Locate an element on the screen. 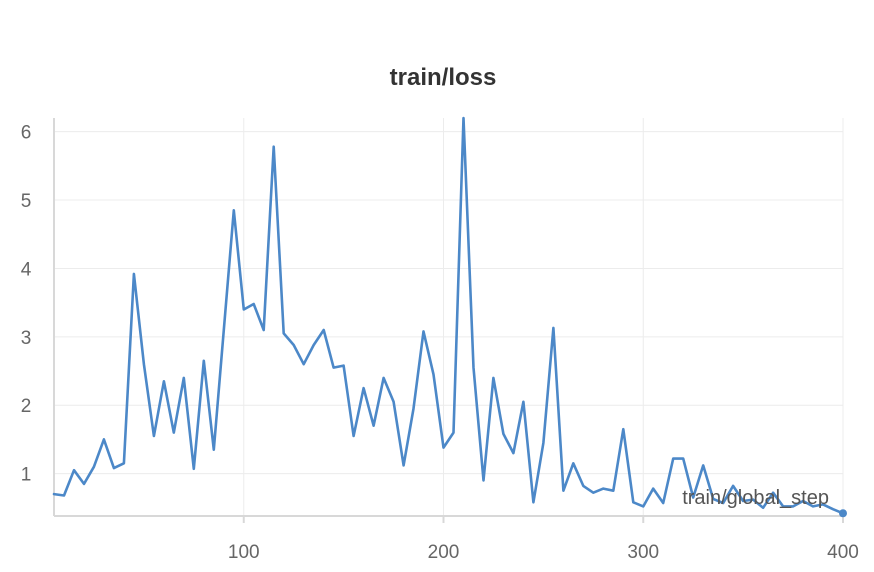 The image size is (874, 572). y-tick-label-4: 4 is located at coordinates (26, 269).